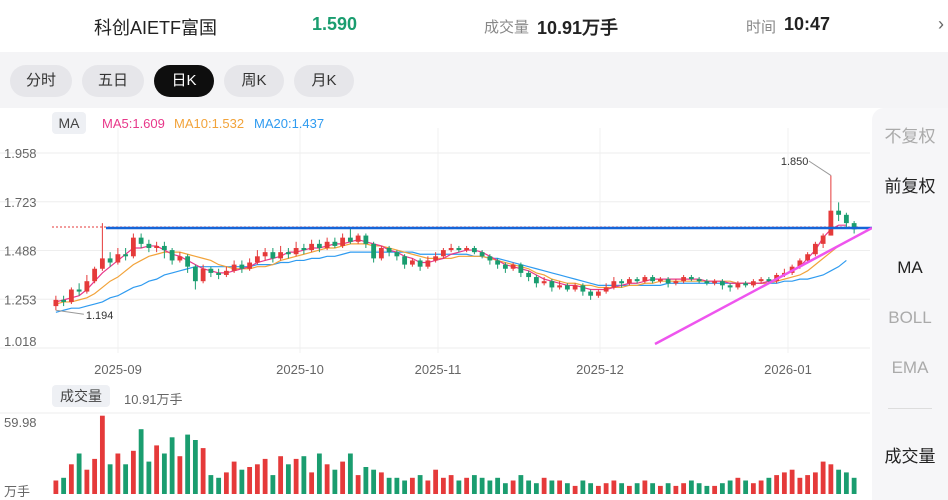 This screenshot has height=500, width=948. I want to click on volume-panel-value: 10.91万手, so click(153, 399).